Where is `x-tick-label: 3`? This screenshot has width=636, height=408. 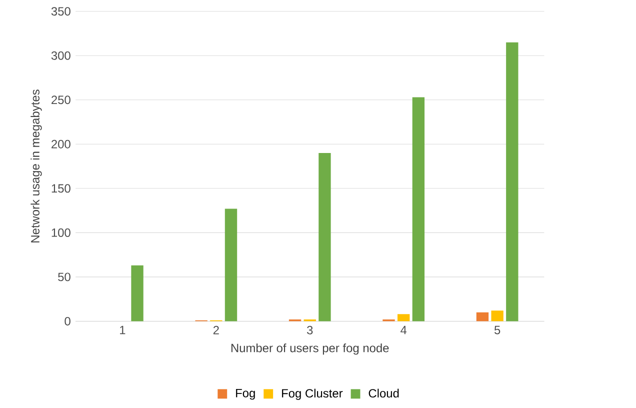
x-tick-label: 3 is located at coordinates (310, 330).